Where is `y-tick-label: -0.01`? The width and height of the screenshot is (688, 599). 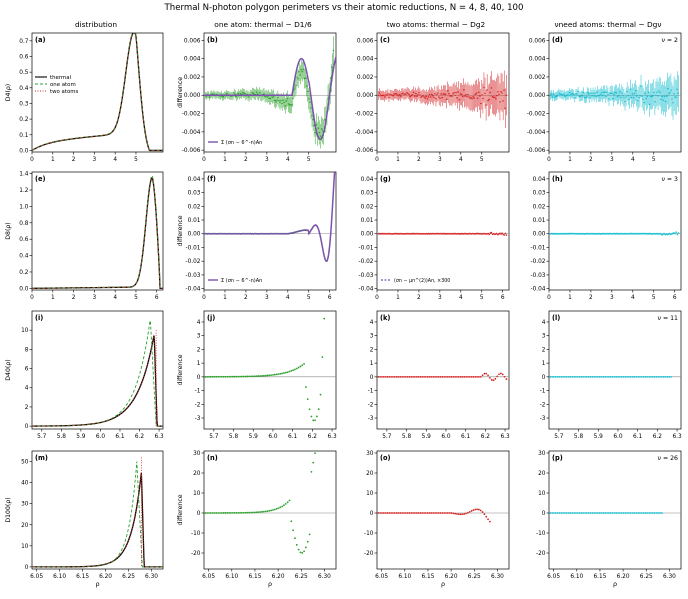
y-tick-label: -0.01 is located at coordinates (193, 248).